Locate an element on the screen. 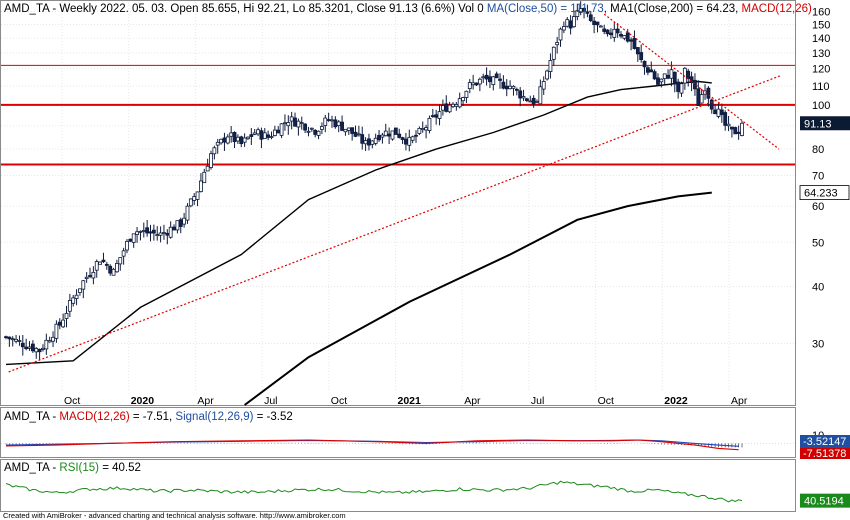 The image size is (850, 520). y-tick-label: 60 is located at coordinates (818, 207).